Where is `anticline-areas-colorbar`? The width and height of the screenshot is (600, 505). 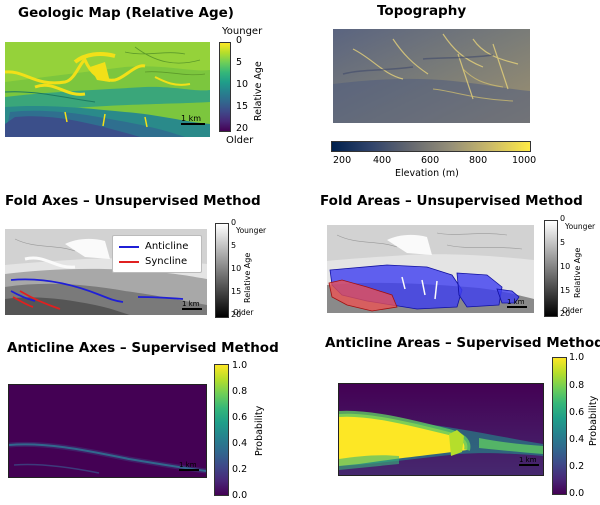
anticline-areas-colorbar is located at coordinates (559, 426).